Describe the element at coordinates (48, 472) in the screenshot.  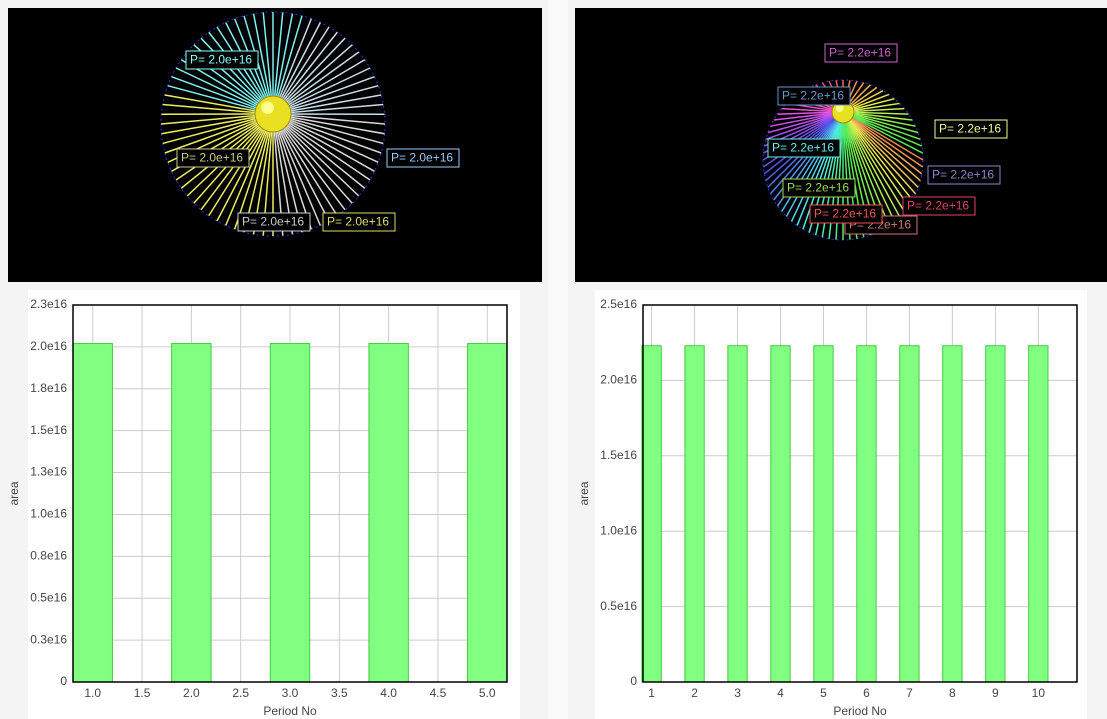
I see `y-tick-label: 1.3e16` at that location.